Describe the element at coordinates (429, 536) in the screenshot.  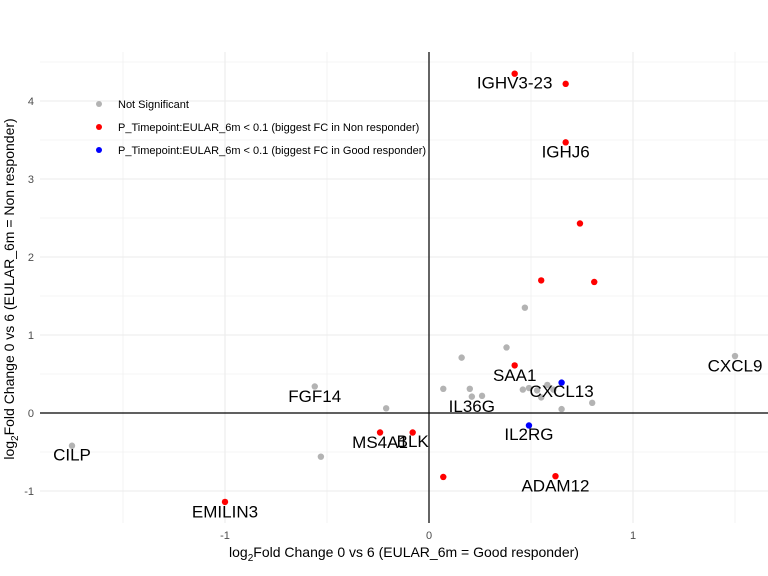
I see `x-tick-label: 0` at that location.